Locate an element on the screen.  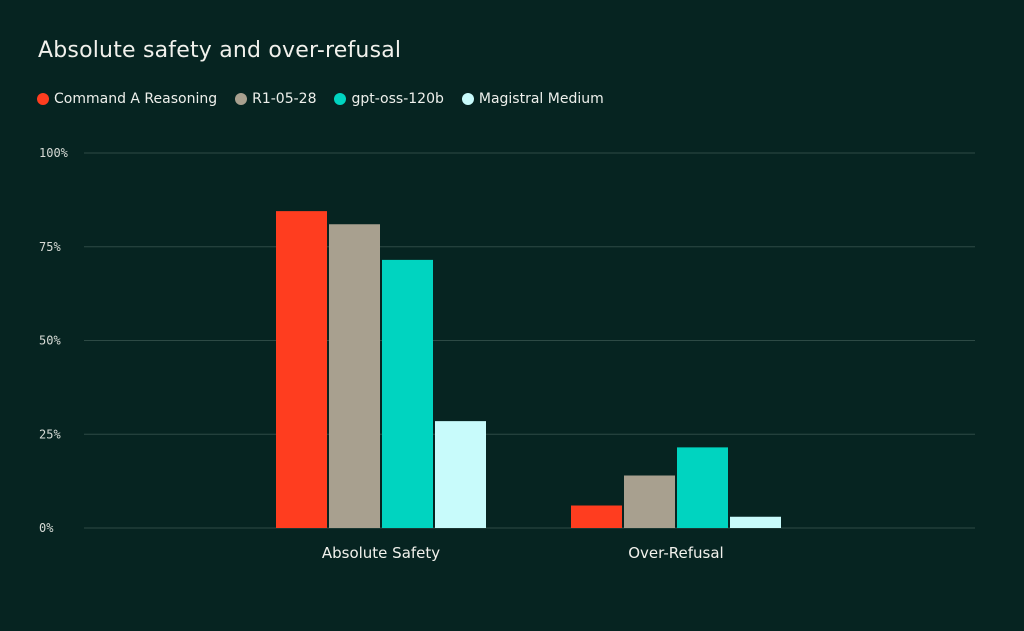
x-category-label: Over-Refusal is located at coordinates (675, 553).